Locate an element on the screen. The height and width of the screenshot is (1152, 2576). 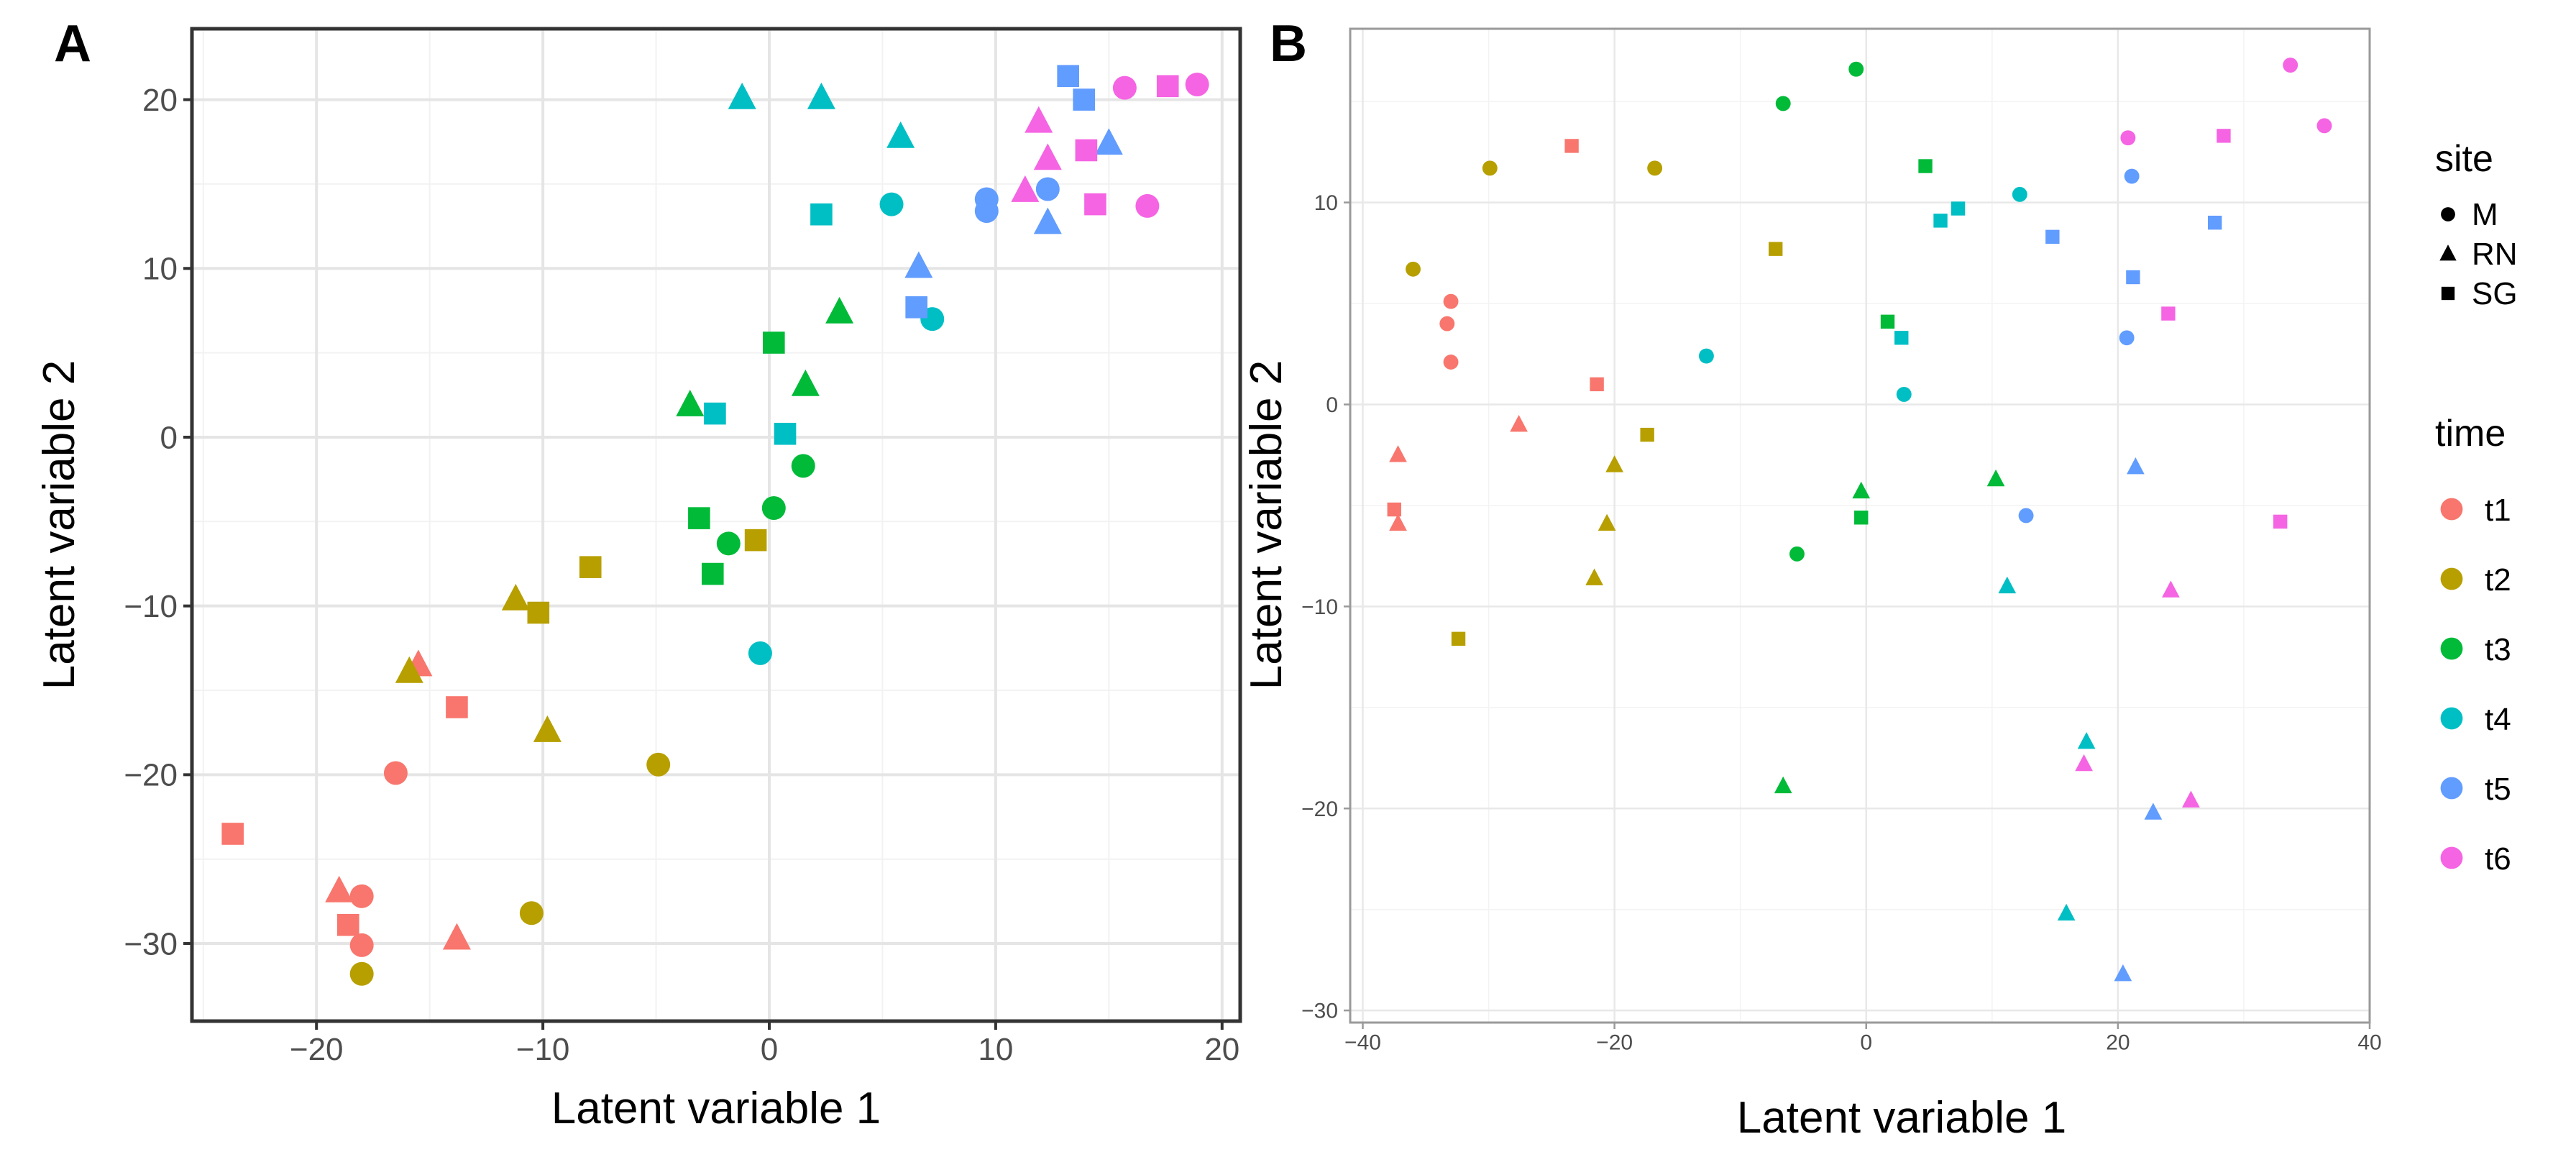
legend-time-key-t1 is located at coordinates (2451, 509).